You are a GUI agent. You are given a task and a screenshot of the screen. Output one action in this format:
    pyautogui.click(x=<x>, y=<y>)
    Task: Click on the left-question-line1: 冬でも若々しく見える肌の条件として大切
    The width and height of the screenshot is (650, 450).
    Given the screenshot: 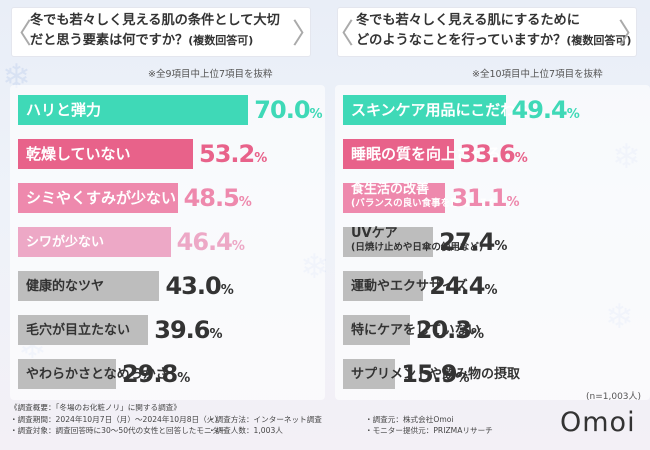 What is the action you would take?
    pyautogui.click(x=155, y=20)
    